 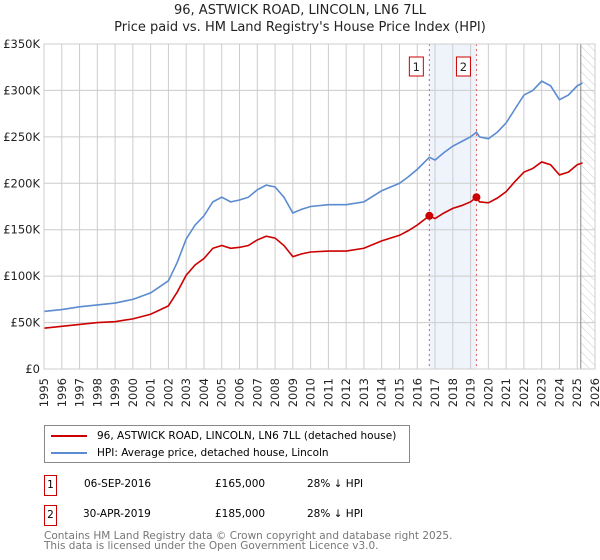 I want to click on x-tick-label: 2012, so click(x=346, y=392).